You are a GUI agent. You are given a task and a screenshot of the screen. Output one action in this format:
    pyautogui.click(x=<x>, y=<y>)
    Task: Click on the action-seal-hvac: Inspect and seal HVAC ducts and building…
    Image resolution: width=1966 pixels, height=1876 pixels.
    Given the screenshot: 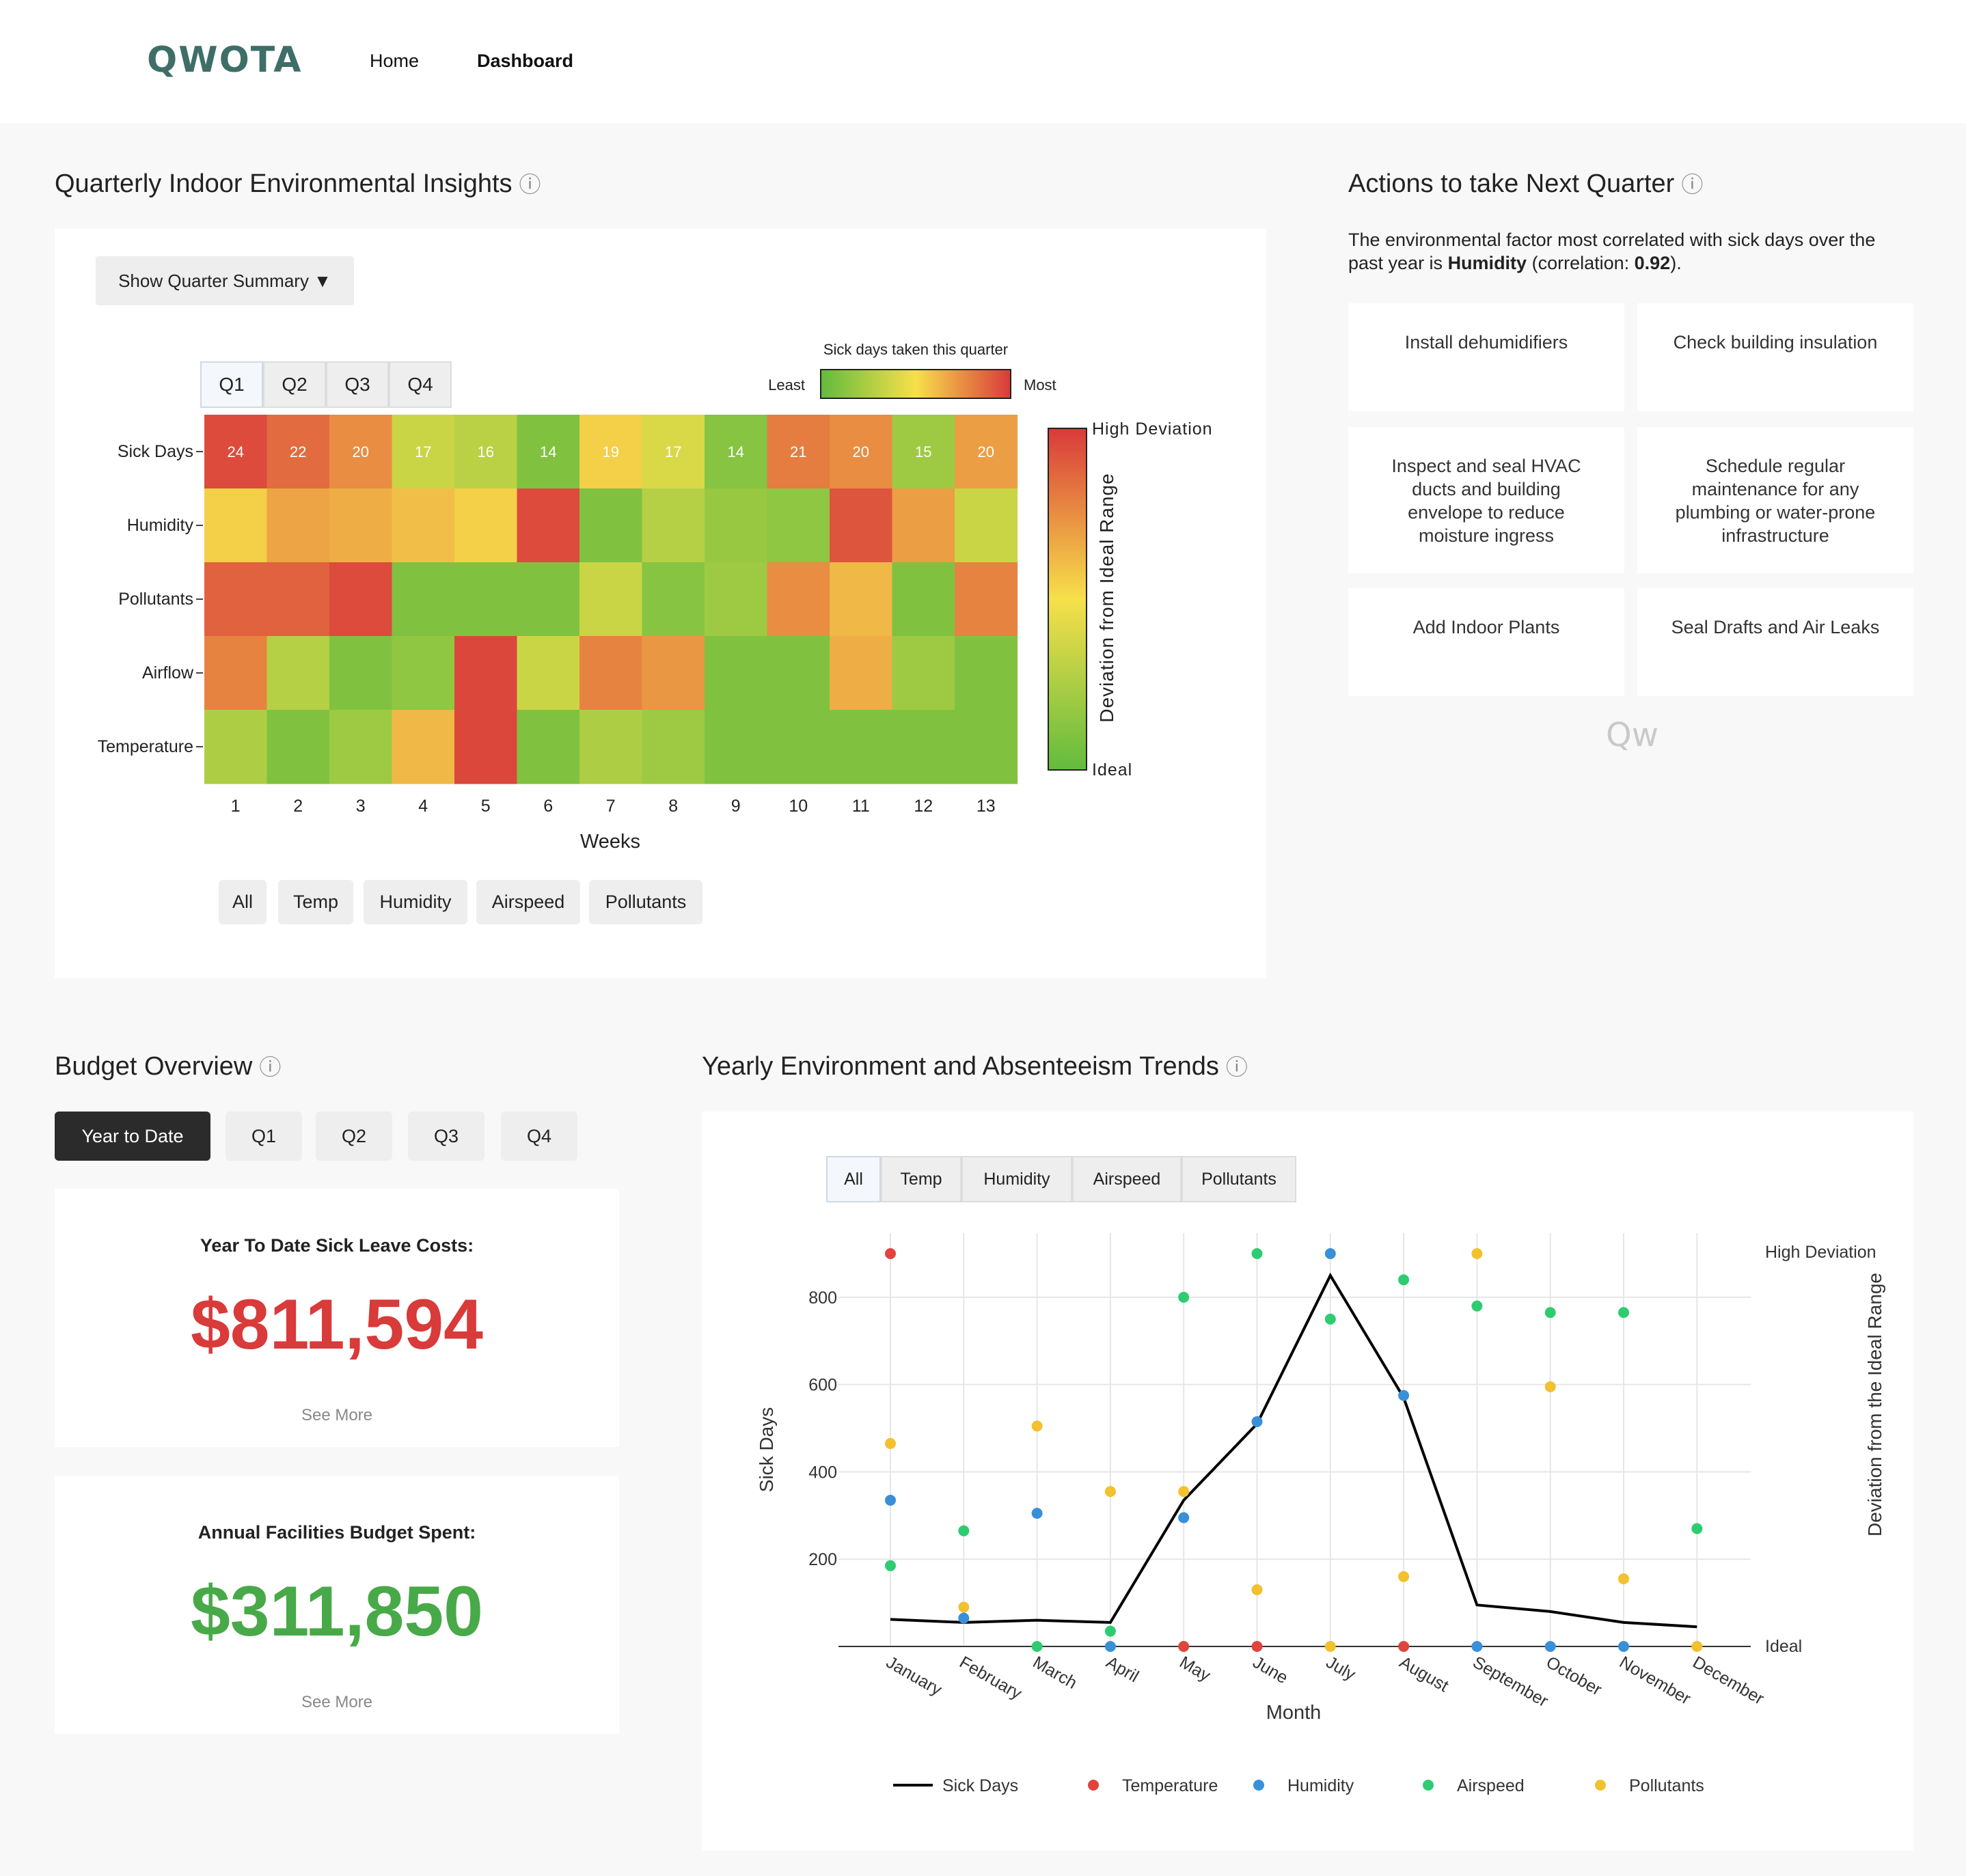 What is the action you would take?
    pyautogui.click(x=1486, y=500)
    